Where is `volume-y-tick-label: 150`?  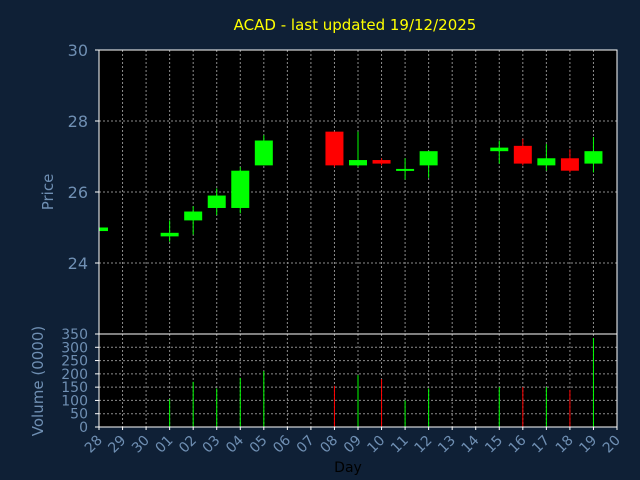
volume-y-tick-label: 150 is located at coordinates (74, 388).